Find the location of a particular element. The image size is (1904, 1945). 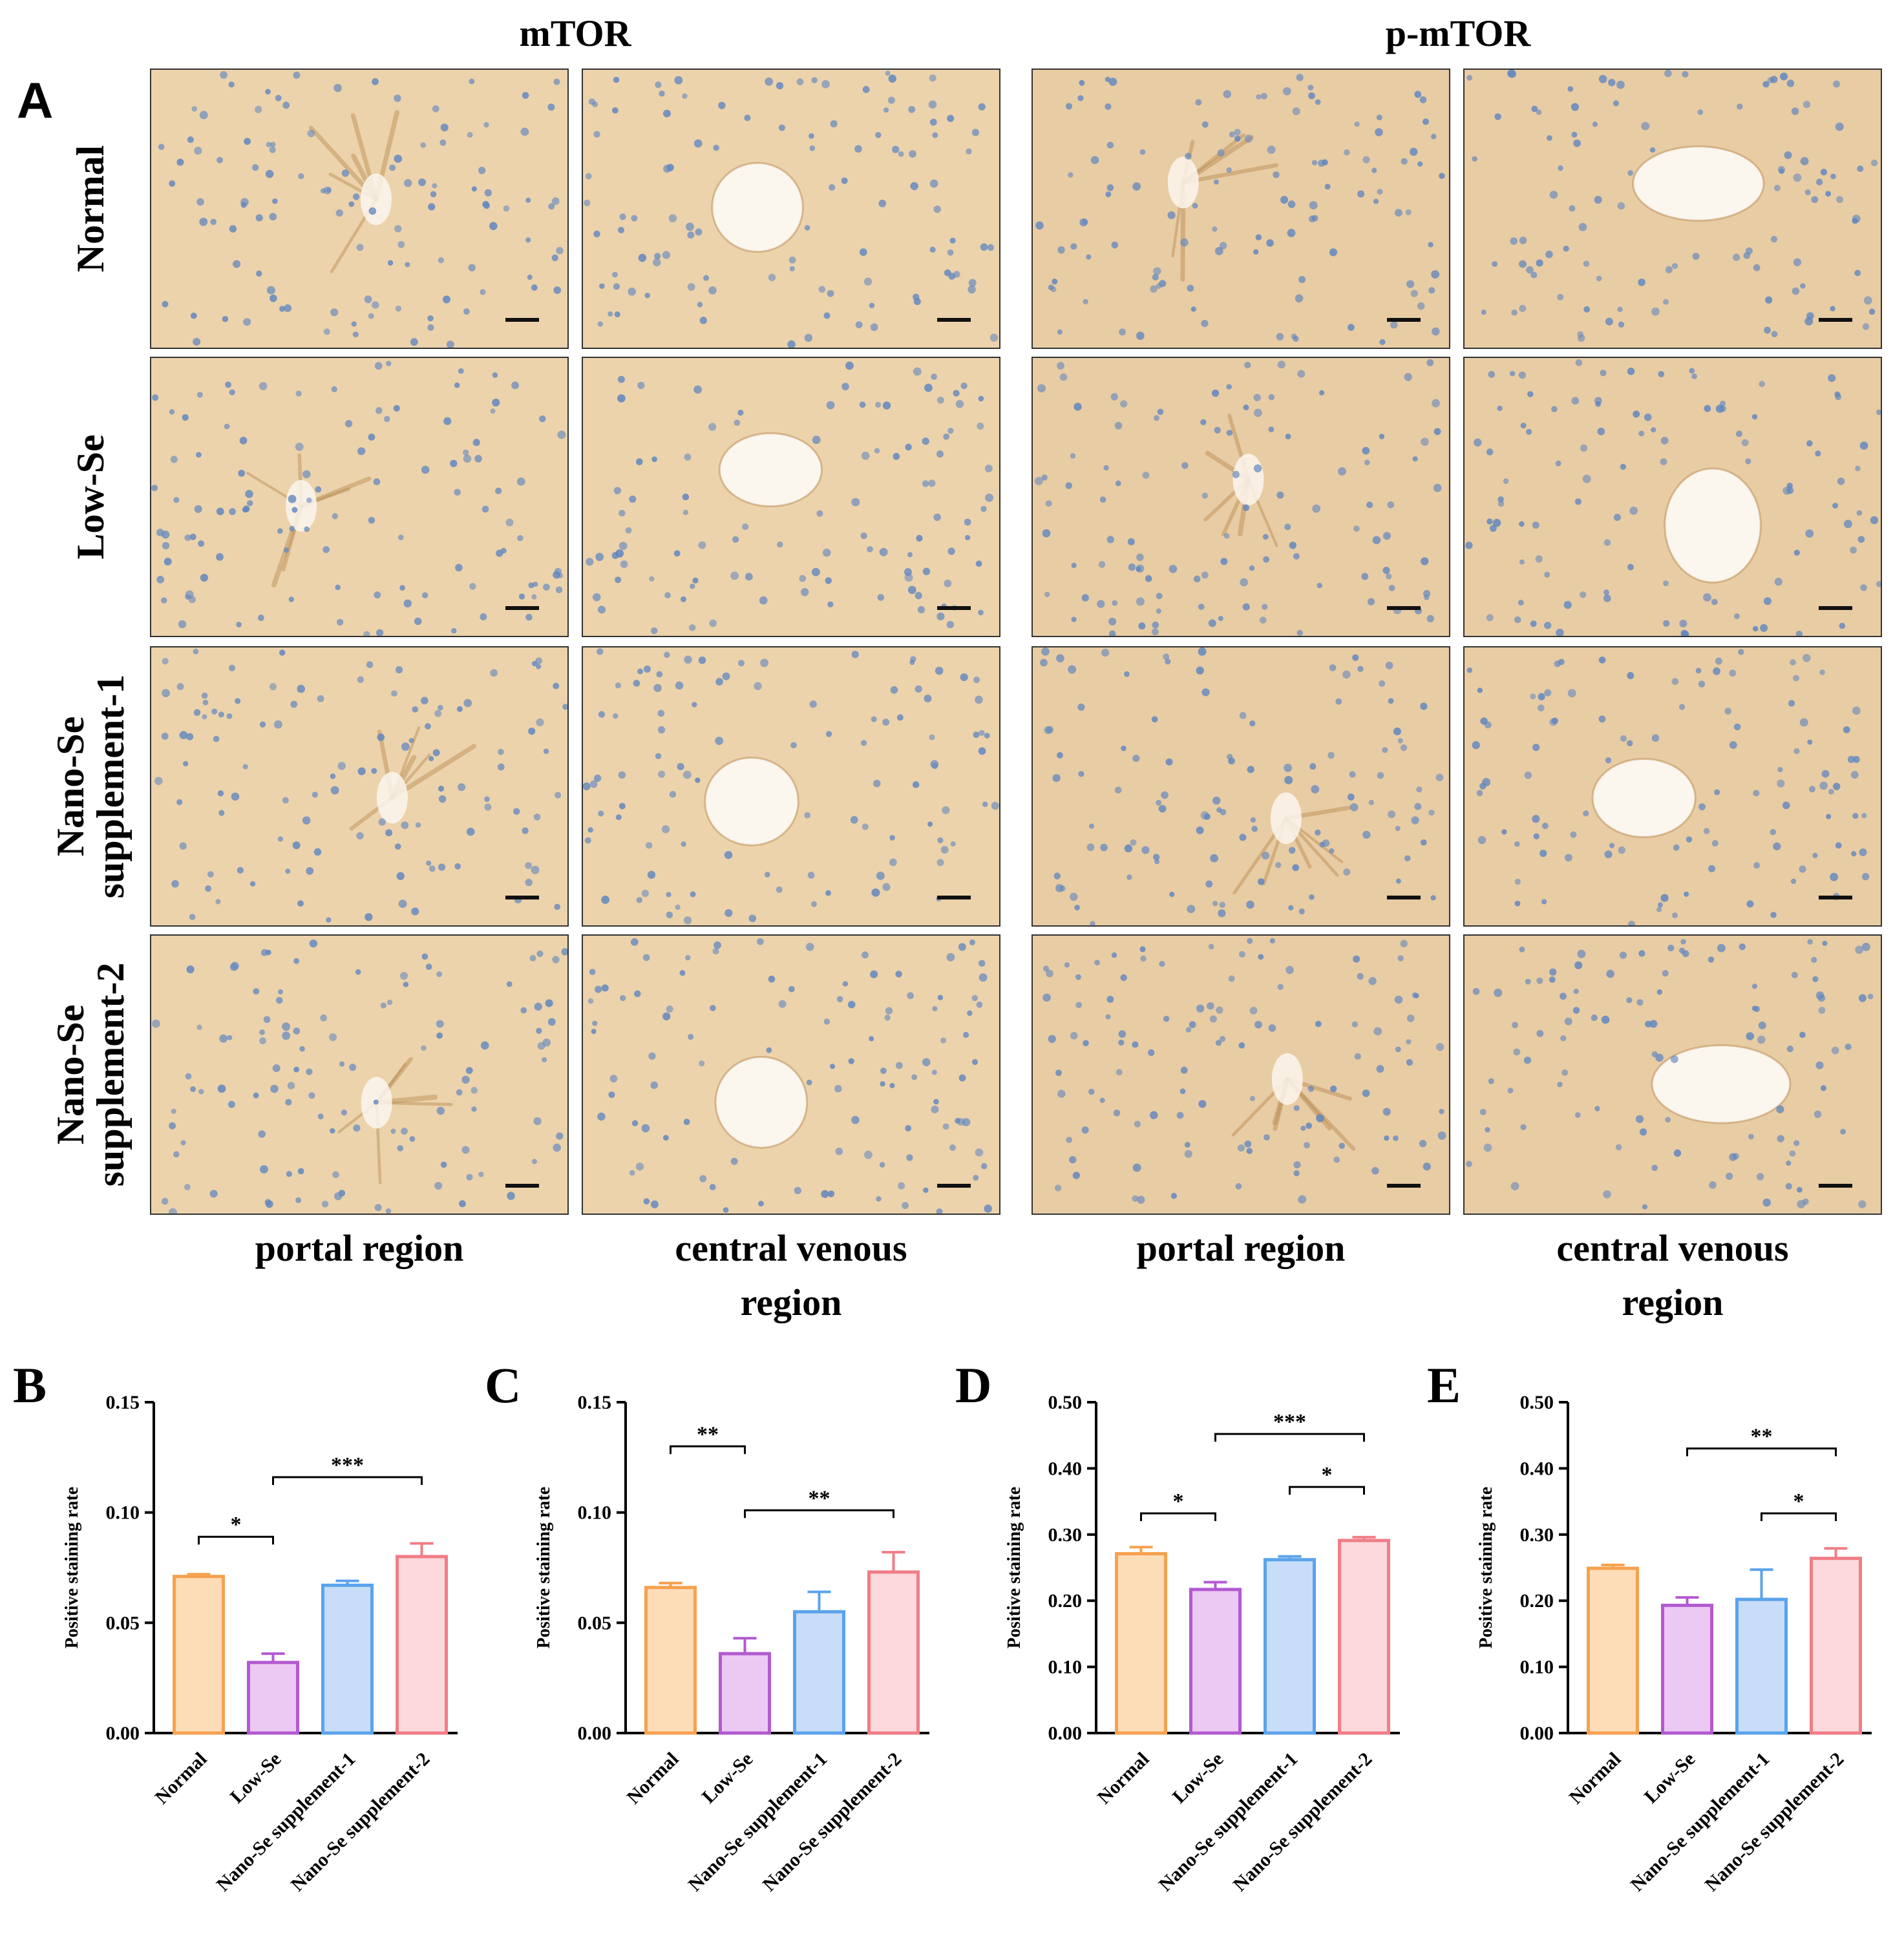

row-label-line: Low-Se is located at coordinates (90, 497).